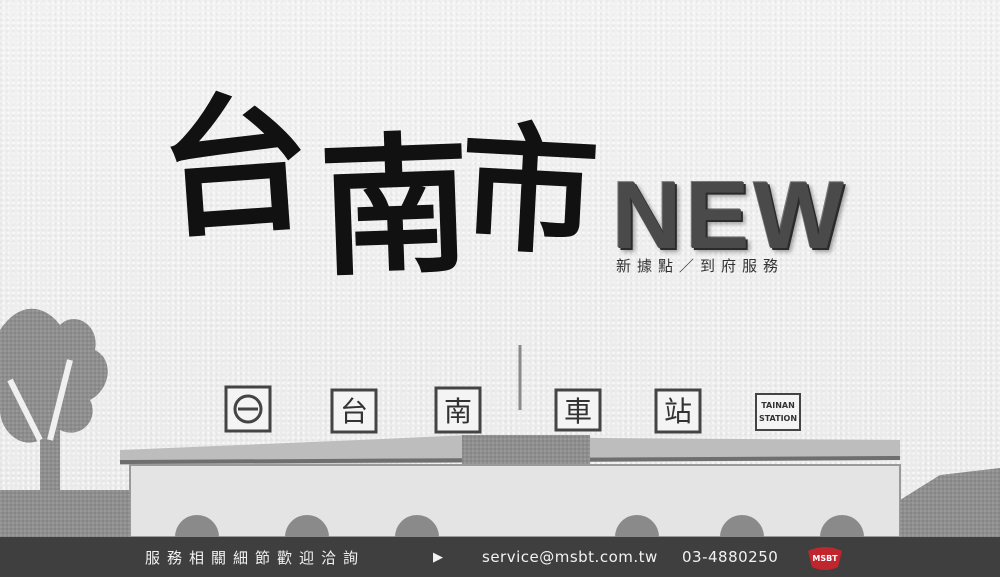 The height and width of the screenshot is (577, 1000). Describe the element at coordinates (54, 422) in the screenshot. I see `tree-left` at that location.